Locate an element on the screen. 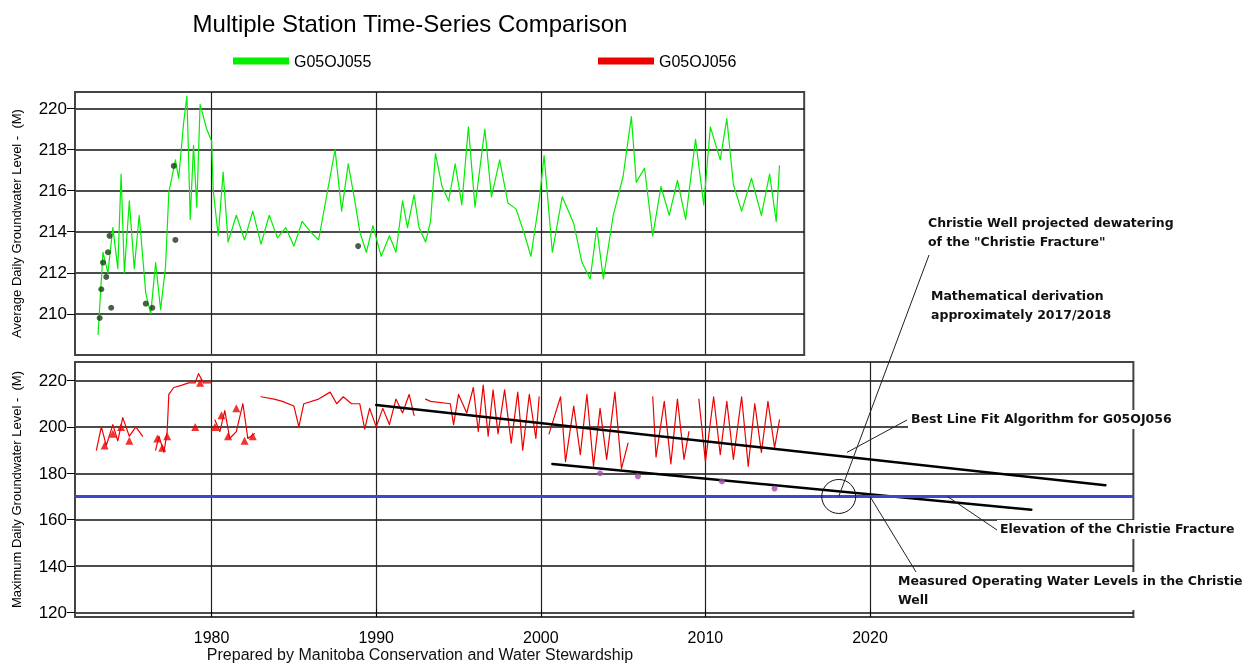  x-tick-label: 1990 is located at coordinates (376, 637).